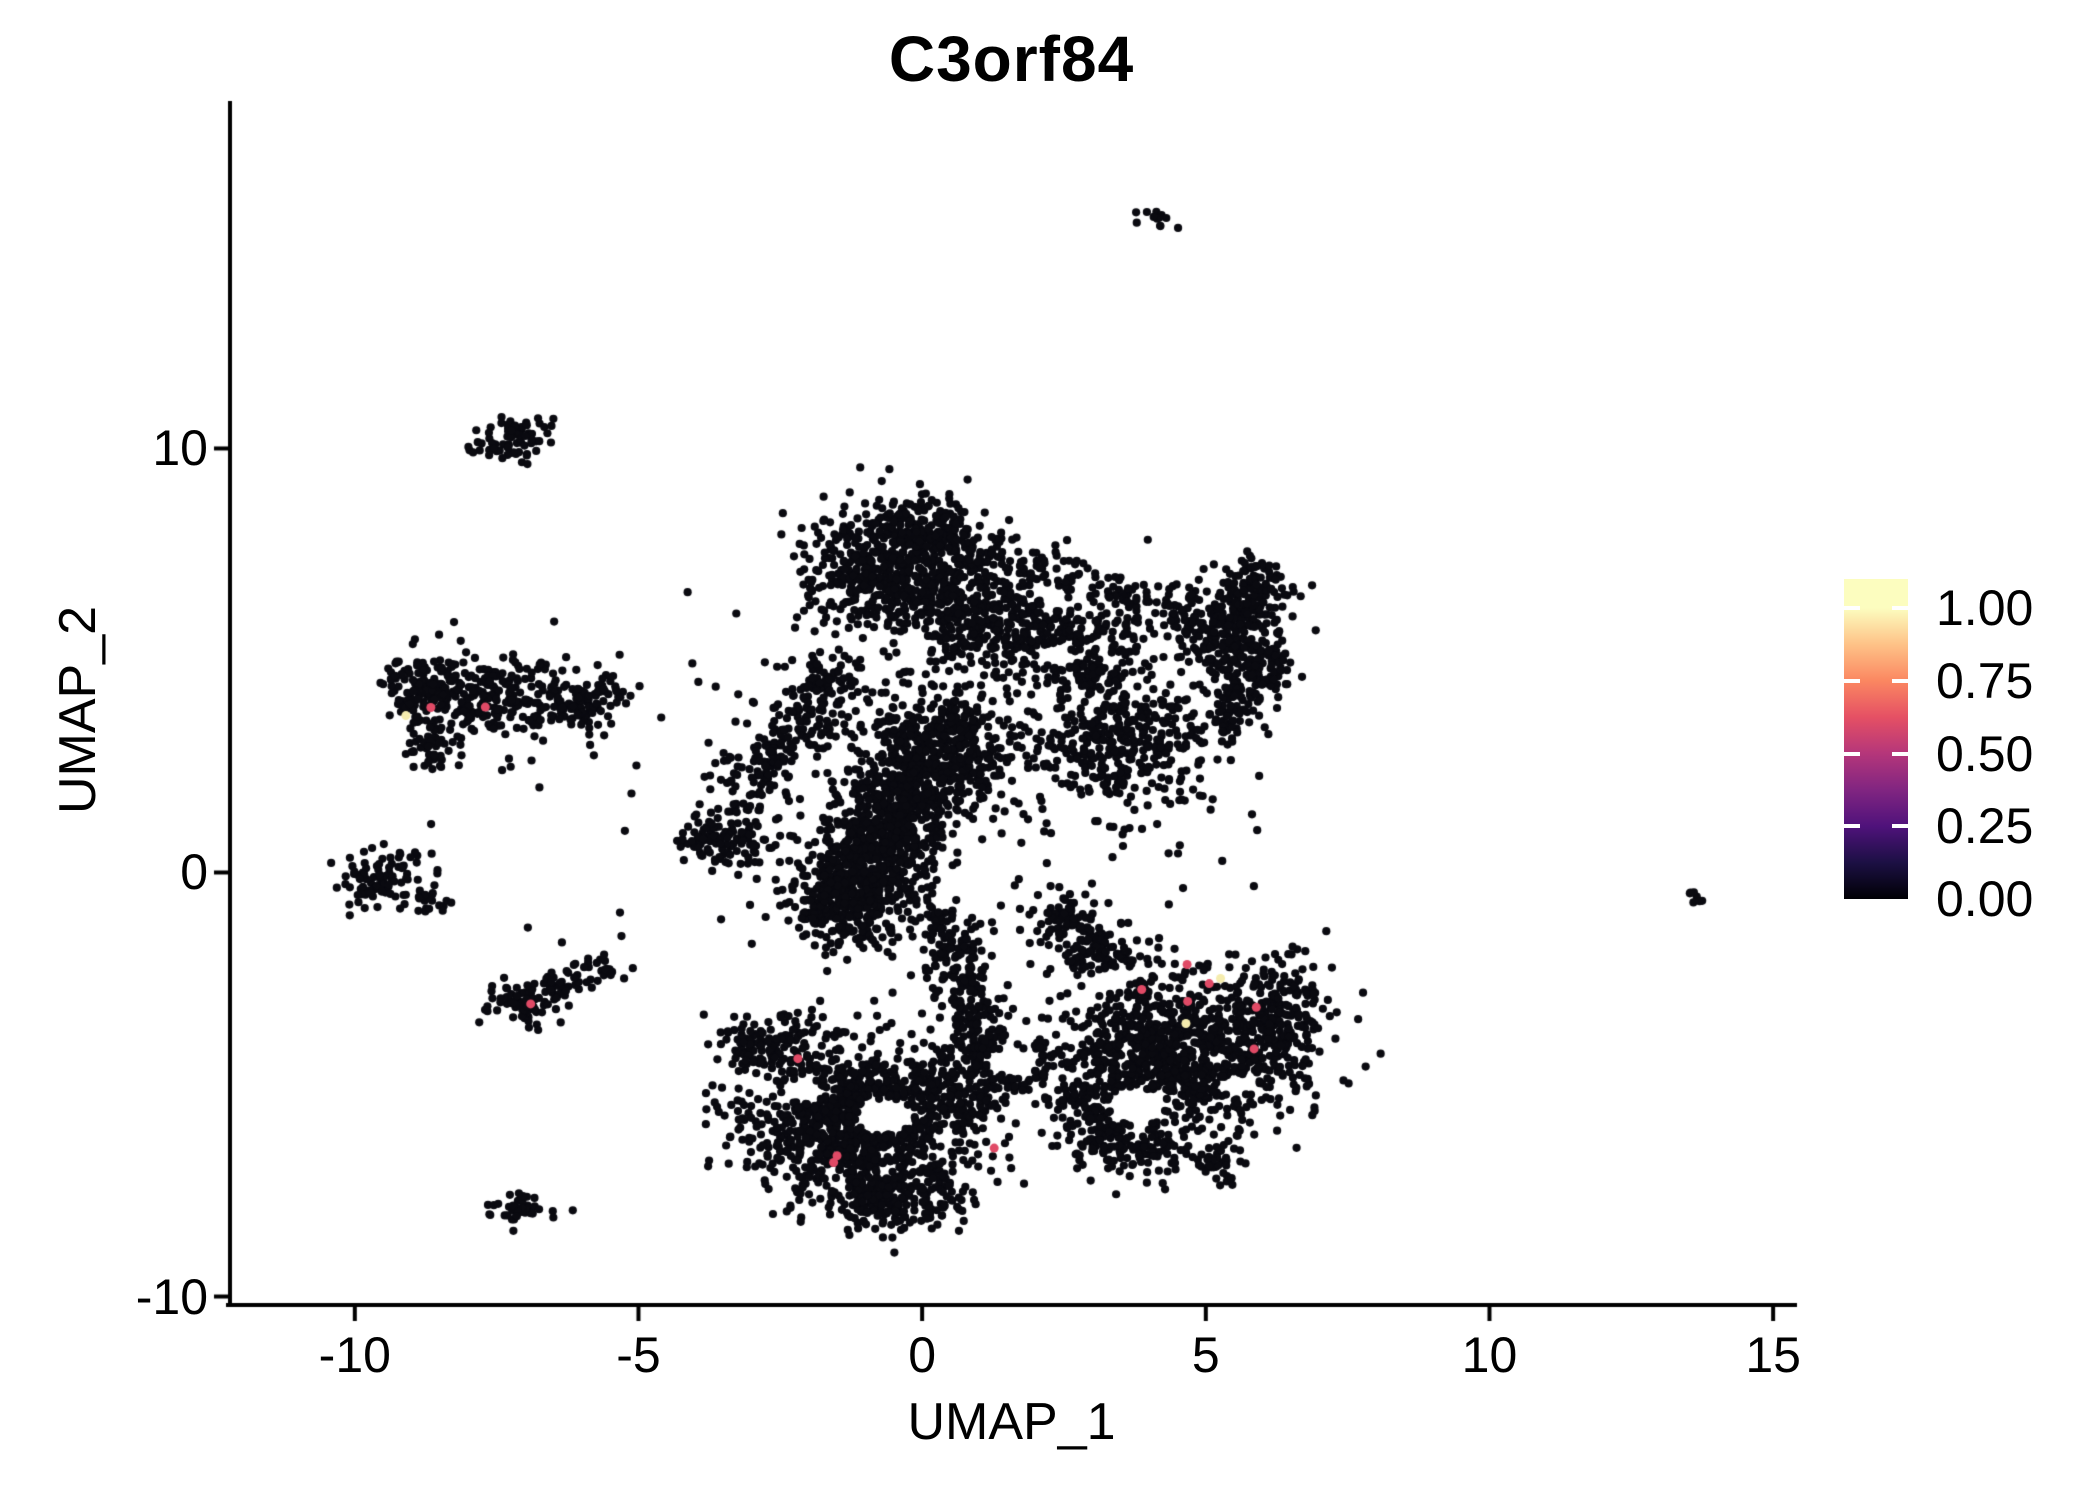 This screenshot has height=1500, width=2100. I want to click on x-tick-label: 10, so click(1489, 1355).